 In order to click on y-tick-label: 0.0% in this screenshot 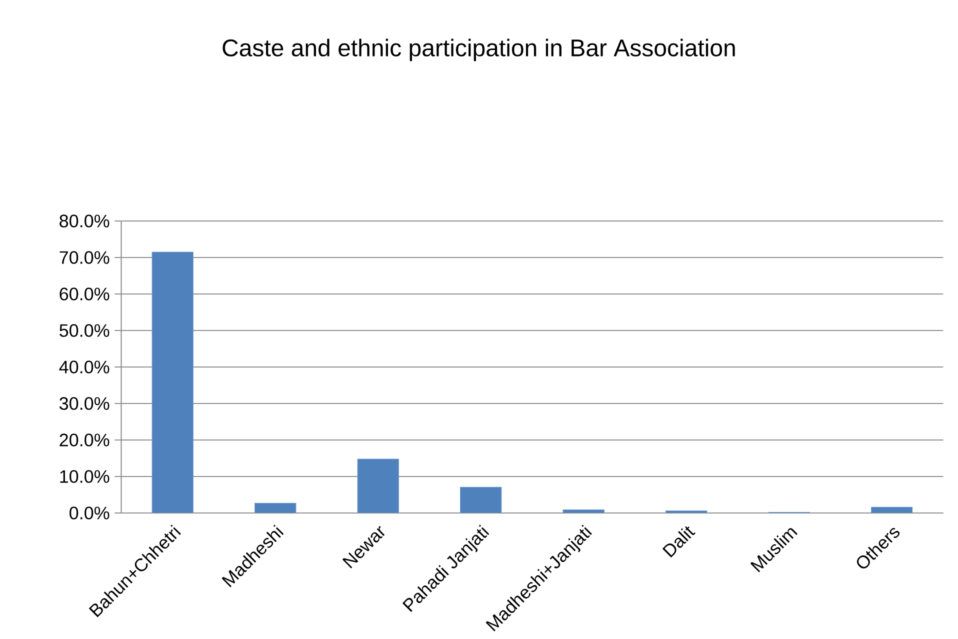, I will do `click(90, 513)`.